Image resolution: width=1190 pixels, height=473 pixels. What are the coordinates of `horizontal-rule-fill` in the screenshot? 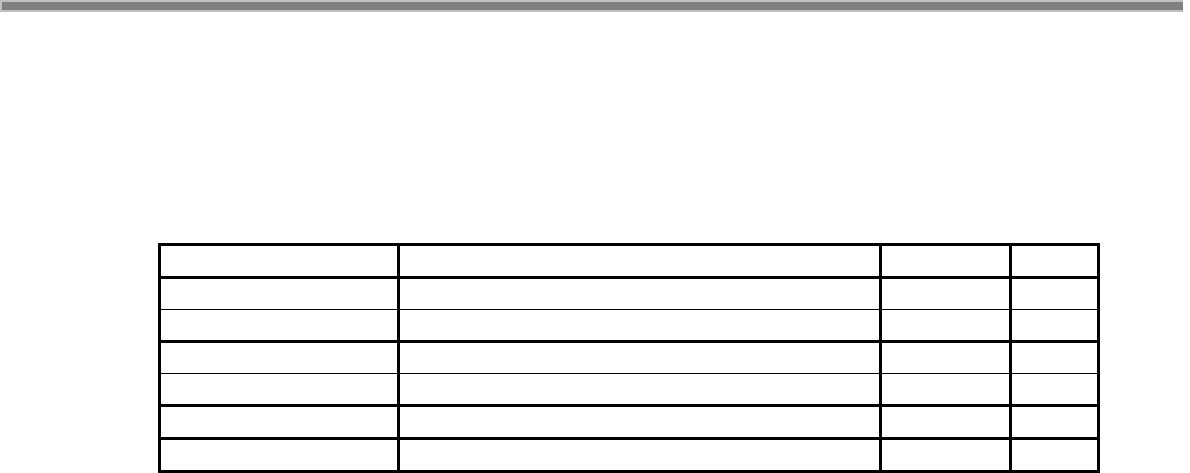 It's located at (592, 6).